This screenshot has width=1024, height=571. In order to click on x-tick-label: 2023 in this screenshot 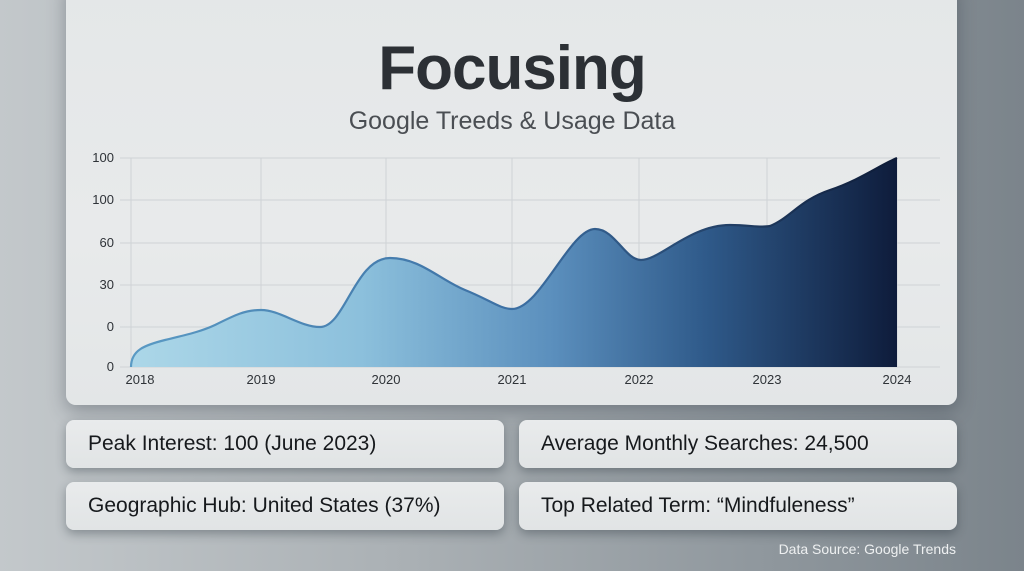, I will do `click(767, 379)`.